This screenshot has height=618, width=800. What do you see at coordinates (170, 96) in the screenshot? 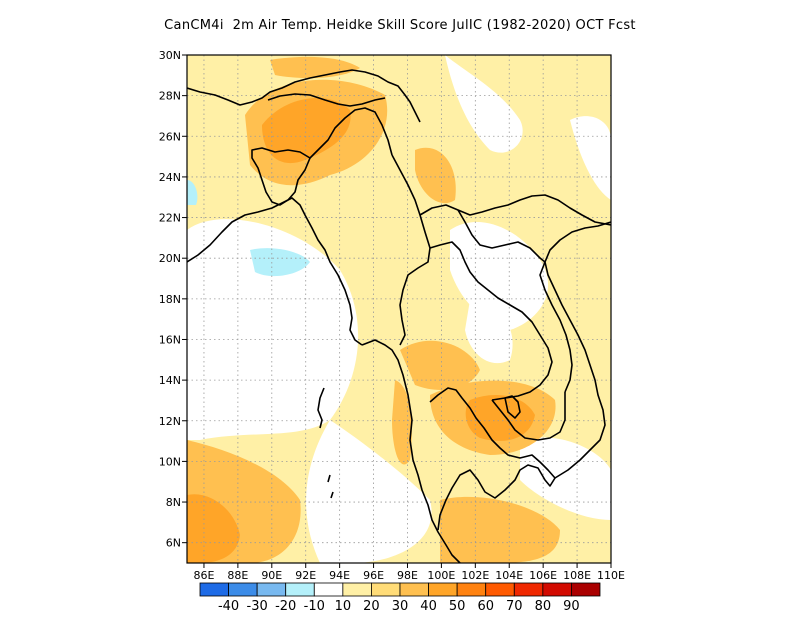
I see `lat-label: 28N` at bounding box center [170, 96].